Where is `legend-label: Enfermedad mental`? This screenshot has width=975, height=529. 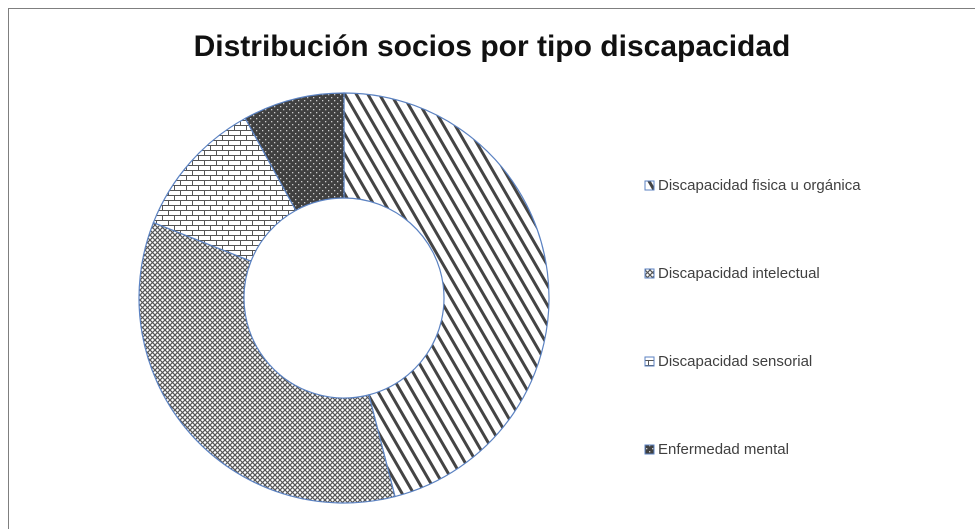 legend-label: Enfermedad mental is located at coordinates (723, 449).